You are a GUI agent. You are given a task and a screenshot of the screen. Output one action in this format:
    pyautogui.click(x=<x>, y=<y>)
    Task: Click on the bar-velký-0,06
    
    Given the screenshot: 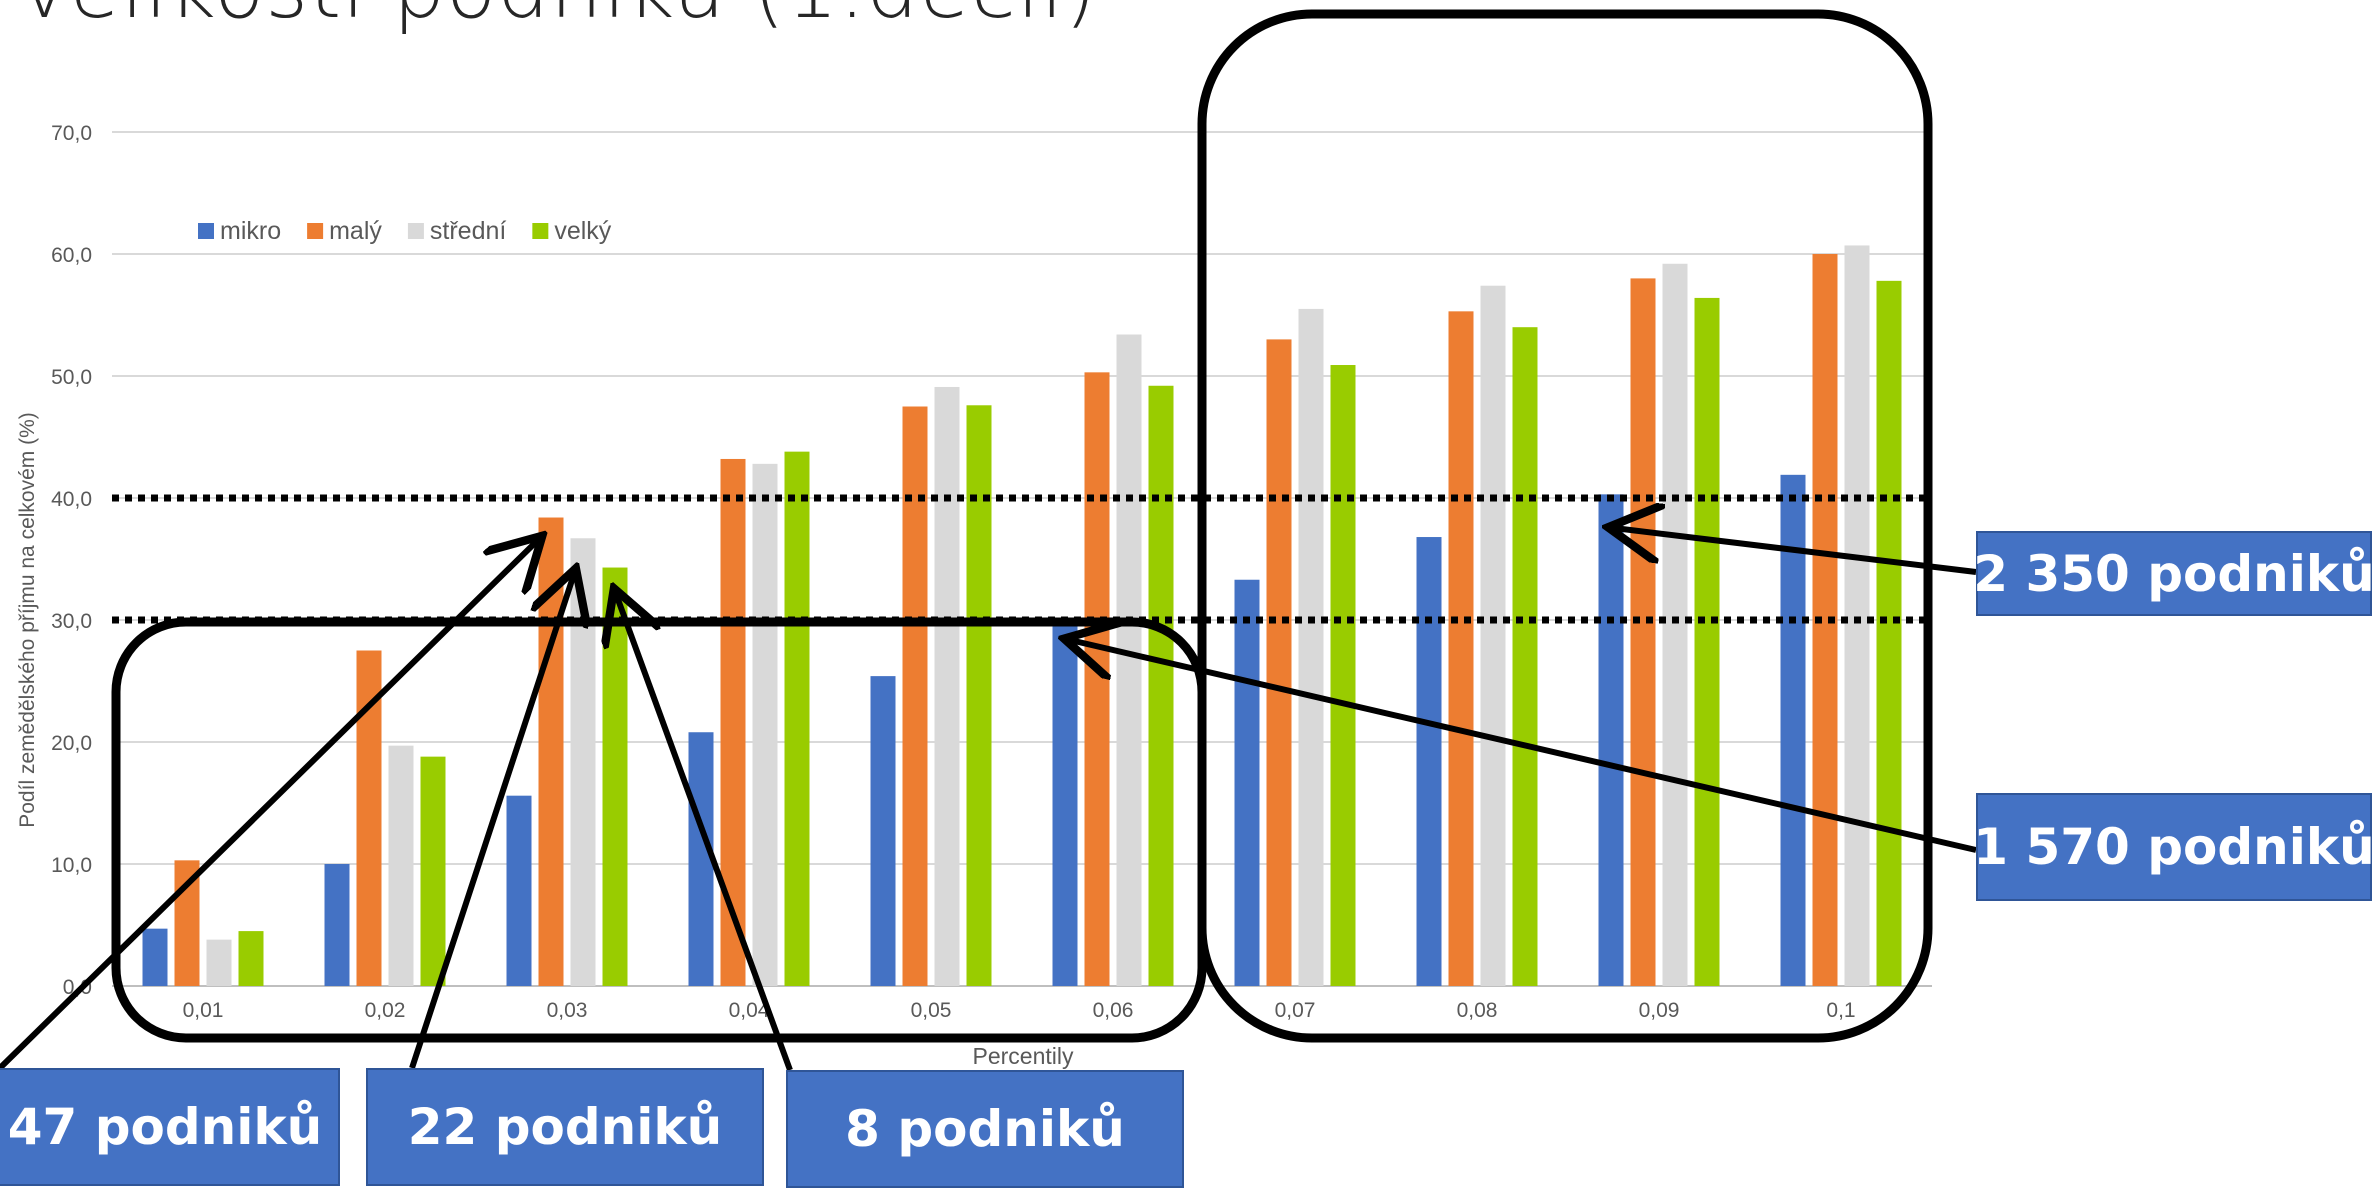 What is the action you would take?
    pyautogui.click(x=1161, y=685)
    